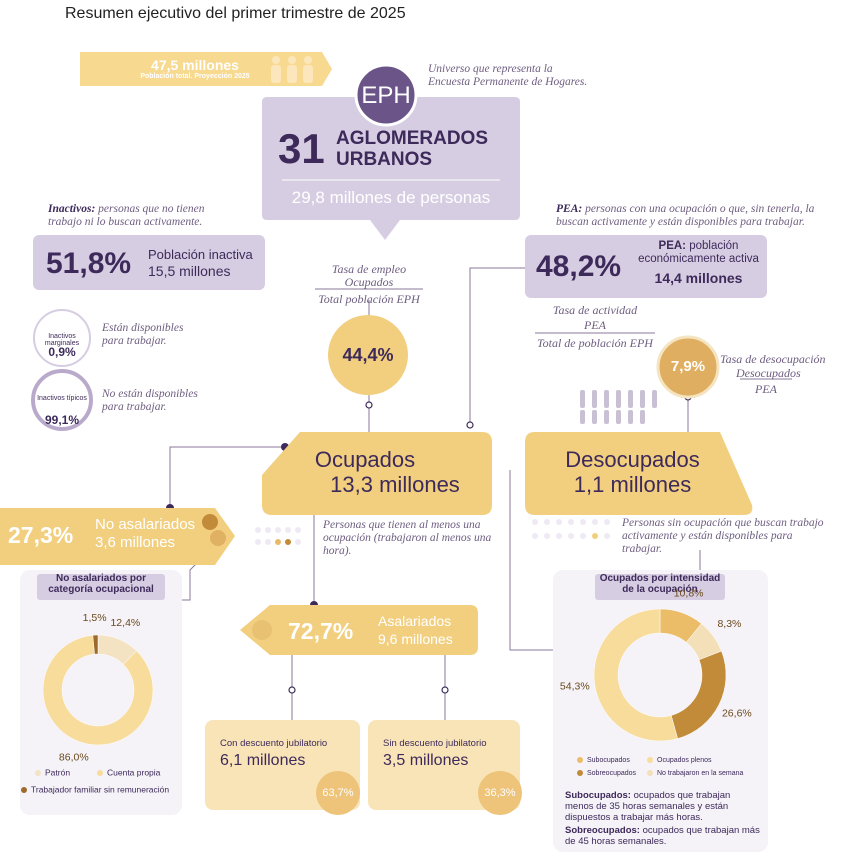 This screenshot has height=861, width=861. What do you see at coordinates (135, 542) in the screenshot?
I see `no-asalariados-value: 3,6 millones` at bounding box center [135, 542].